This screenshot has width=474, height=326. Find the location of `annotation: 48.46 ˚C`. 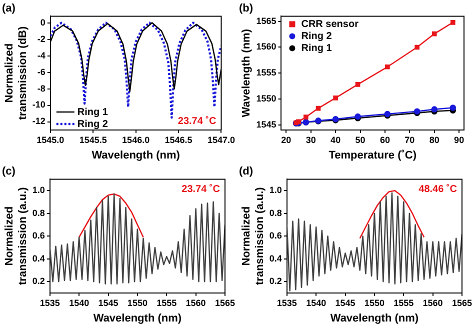

annotation: 48.46 ˚C is located at coordinates (437, 188).